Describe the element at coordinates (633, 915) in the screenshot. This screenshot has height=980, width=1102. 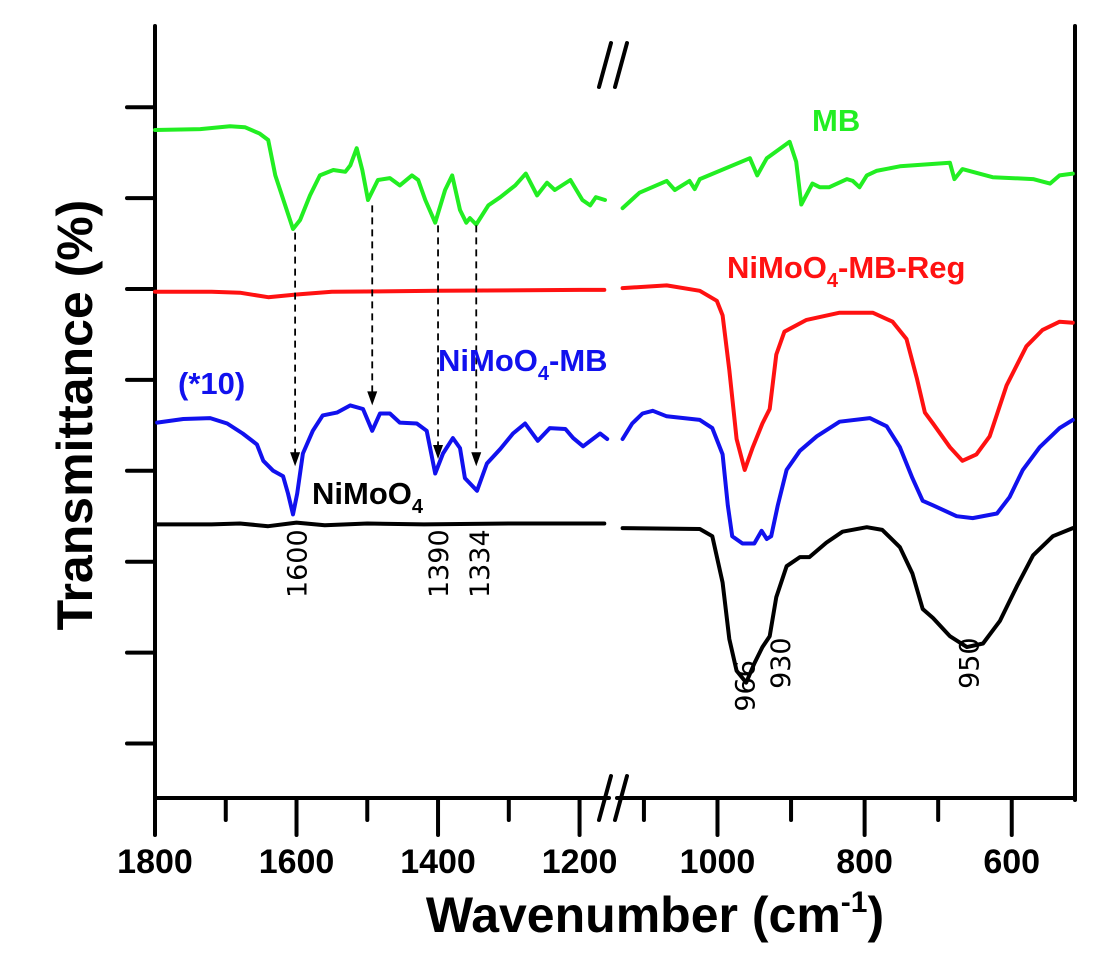
I see `x-axis-title-main: Wavenumber (cm` at that location.